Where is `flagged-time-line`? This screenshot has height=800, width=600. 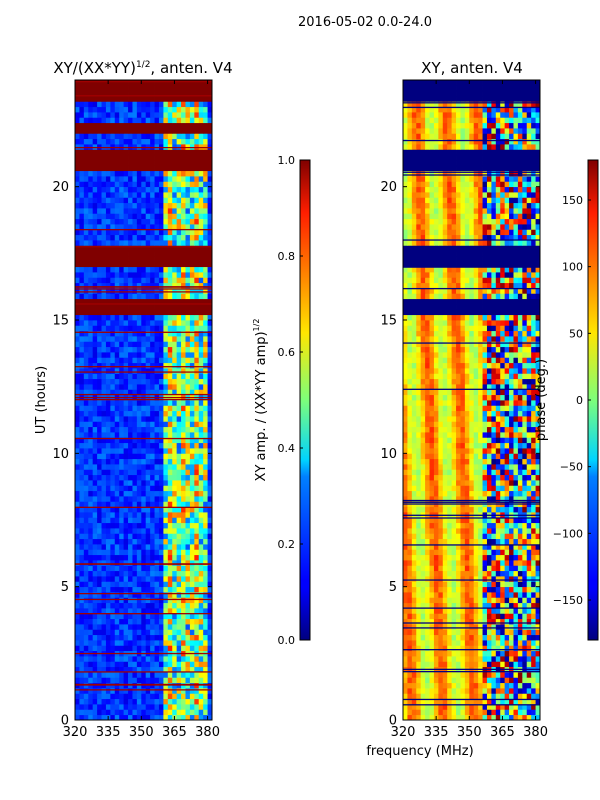
flagged-time-line is located at coordinates (143, 653).